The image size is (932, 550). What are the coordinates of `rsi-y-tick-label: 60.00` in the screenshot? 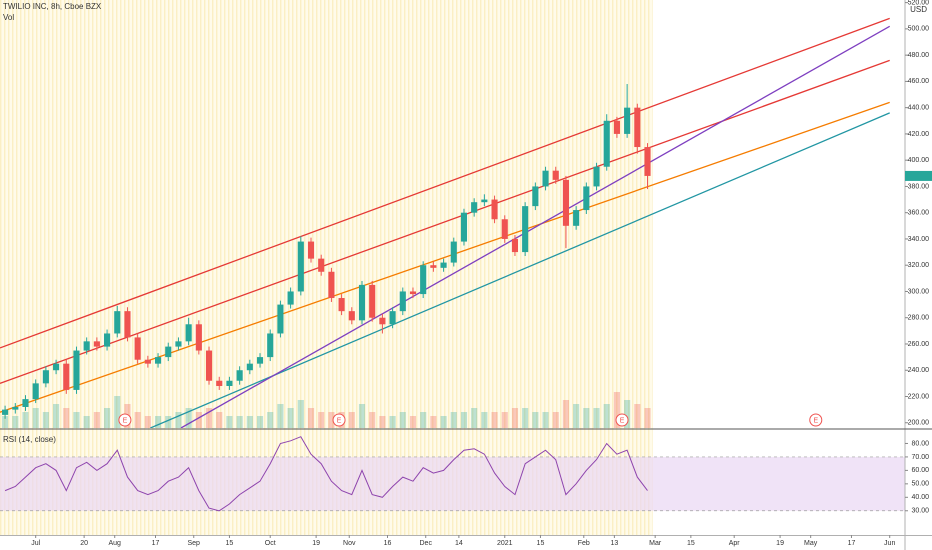 It's located at (920, 470).